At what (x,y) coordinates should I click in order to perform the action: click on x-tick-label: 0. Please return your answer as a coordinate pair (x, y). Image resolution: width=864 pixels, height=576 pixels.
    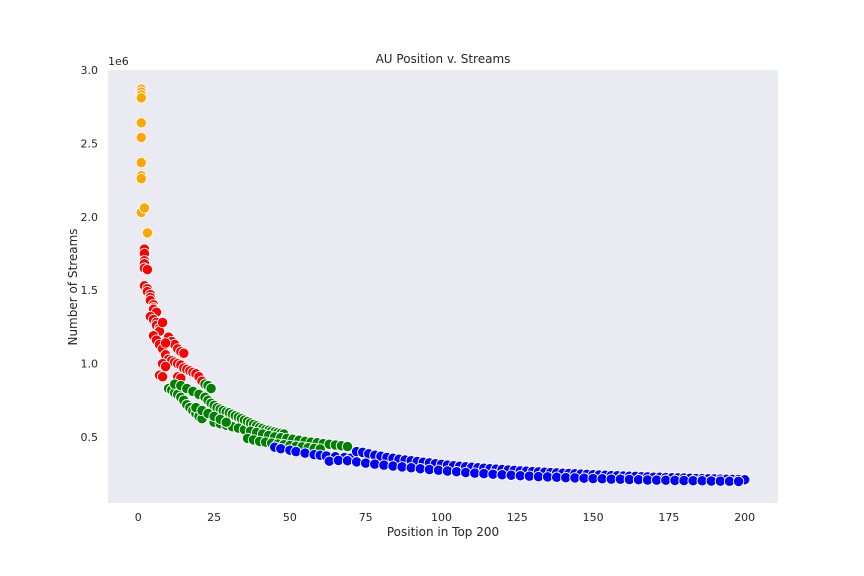
    Looking at the image, I should click on (138, 517).